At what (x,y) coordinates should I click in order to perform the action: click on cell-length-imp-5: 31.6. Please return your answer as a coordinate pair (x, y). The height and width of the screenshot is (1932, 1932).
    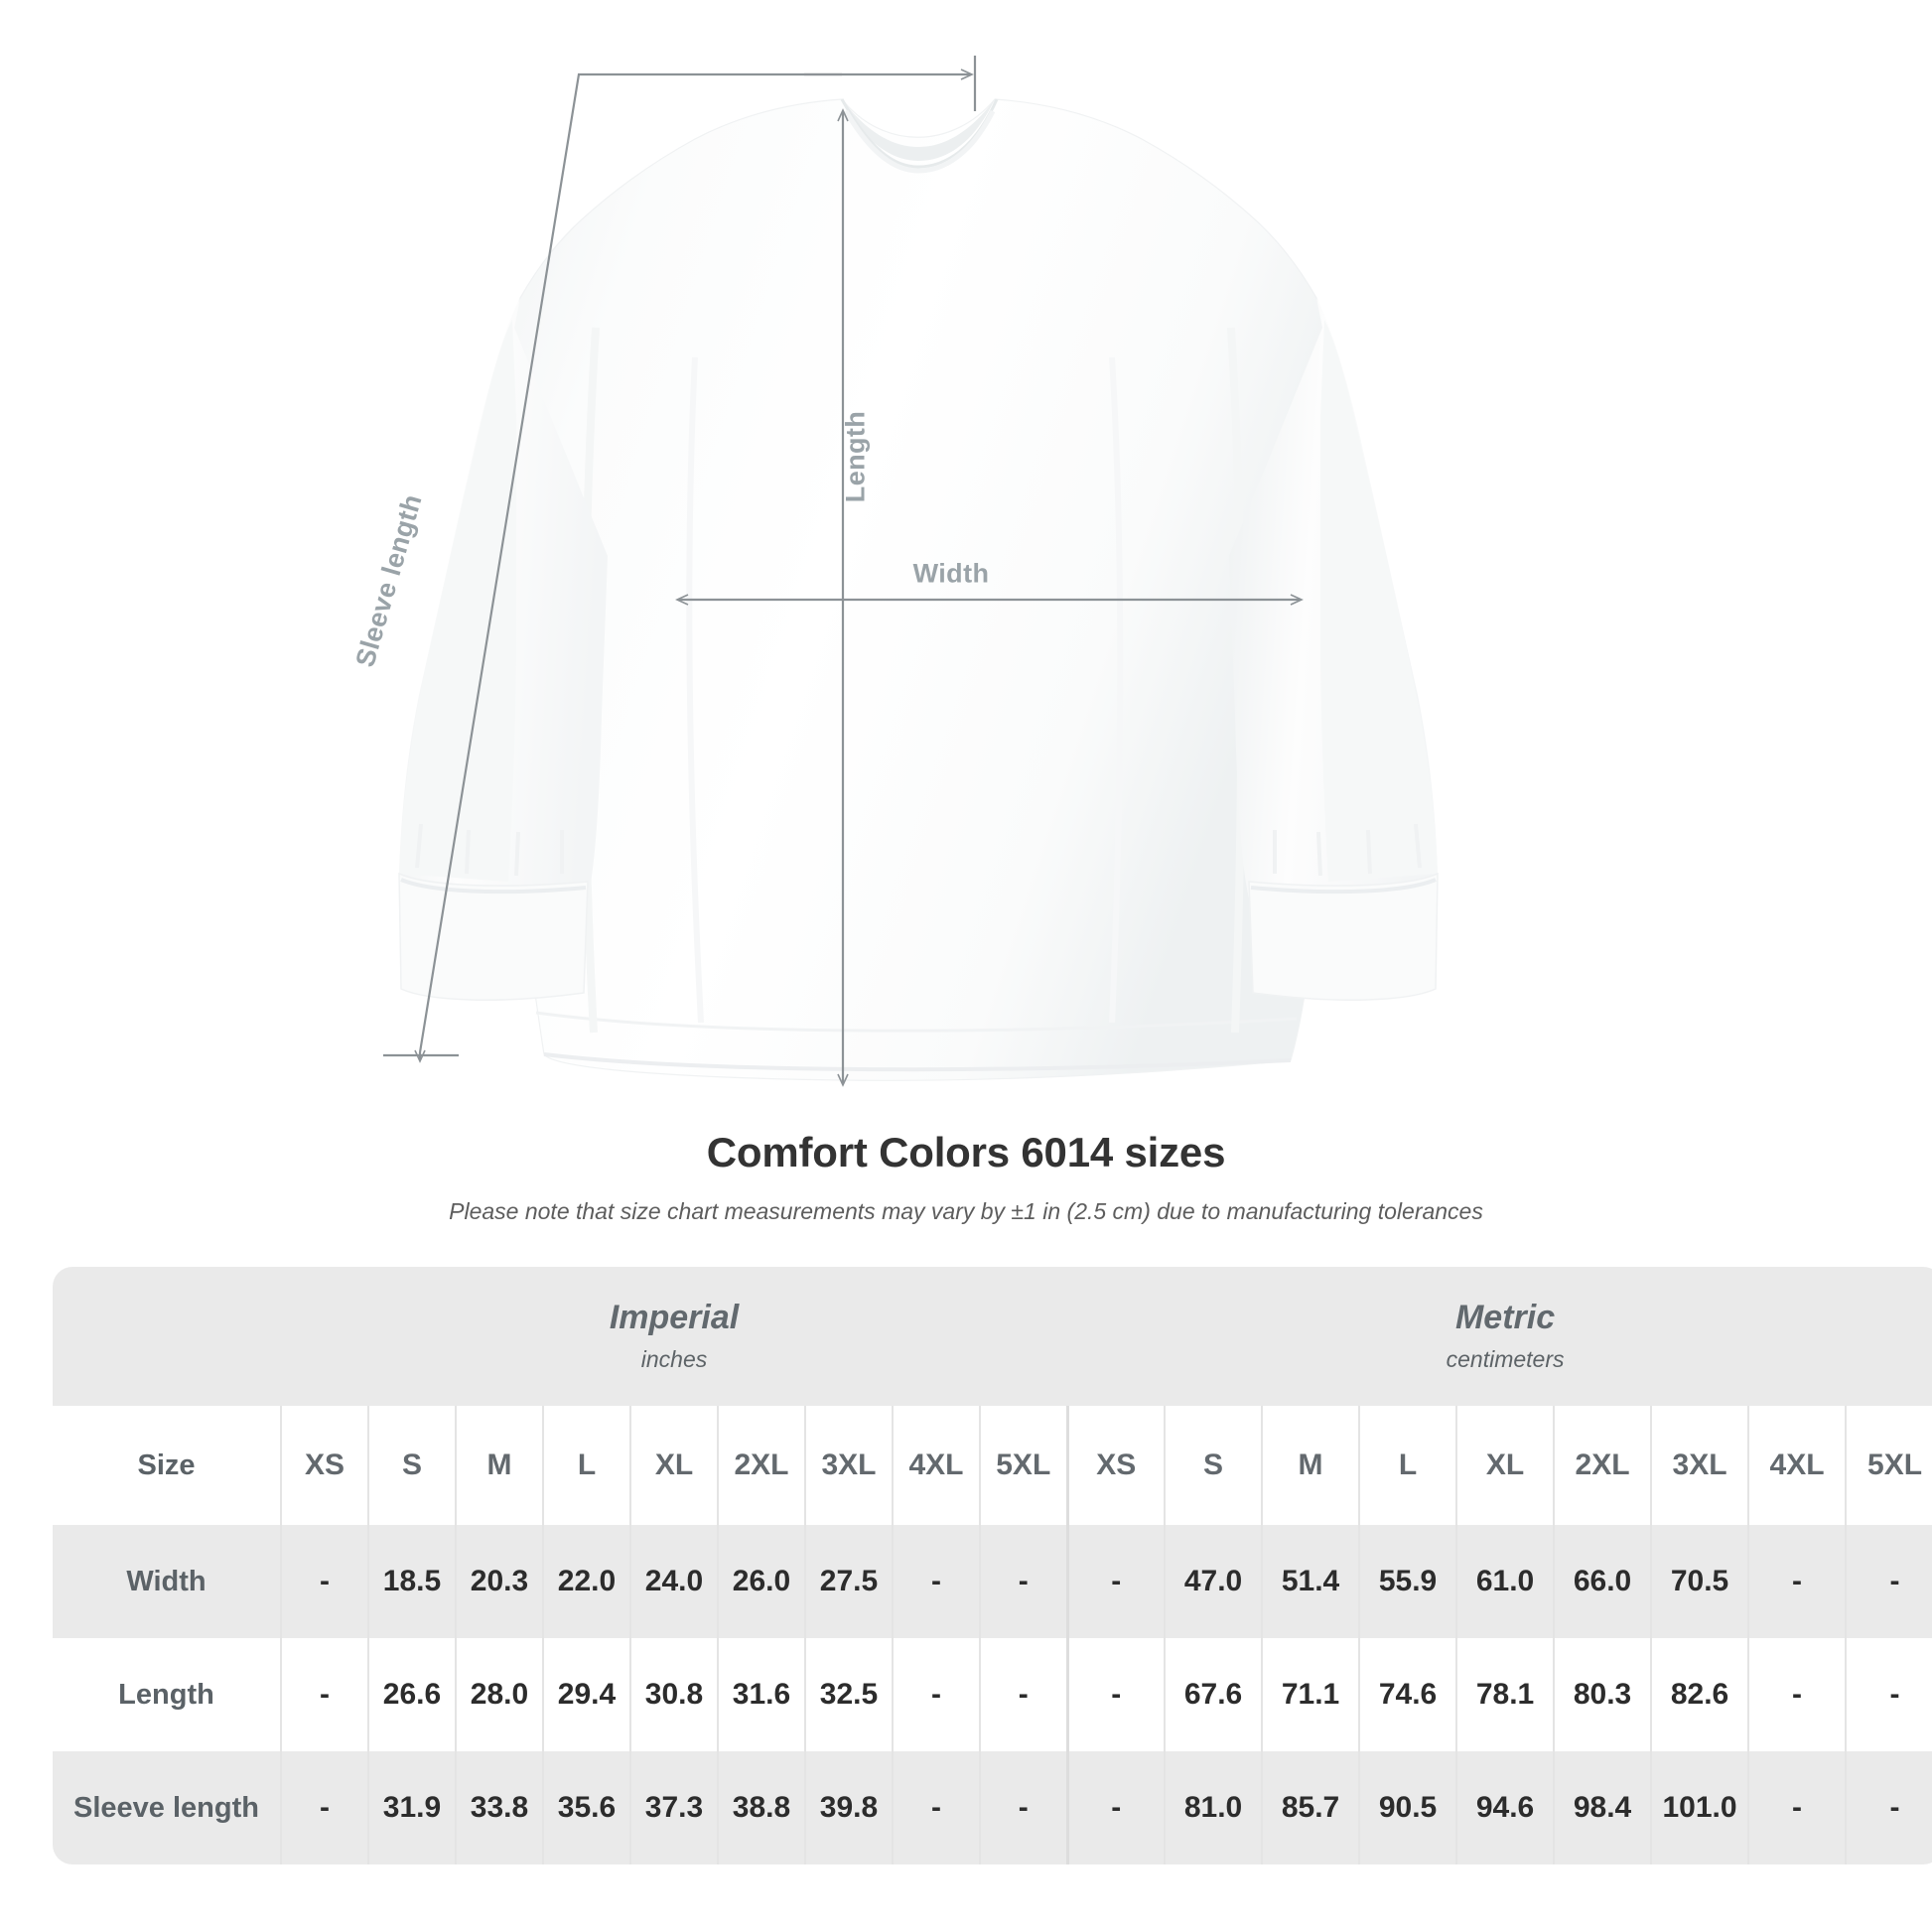
    Looking at the image, I should click on (761, 1695).